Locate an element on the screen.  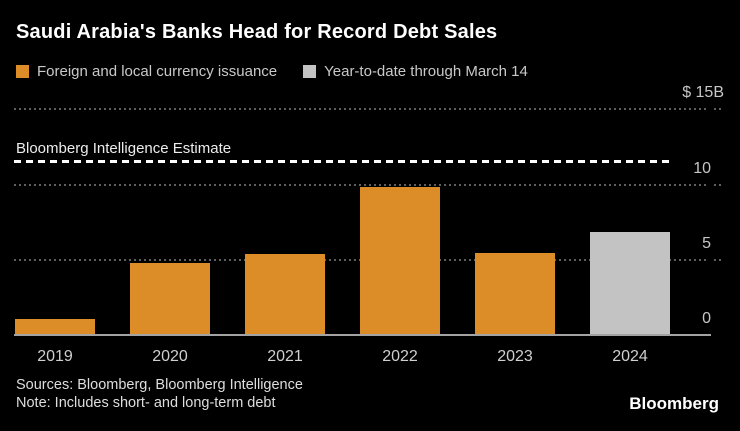
x-axis-baseline is located at coordinates (362, 335).